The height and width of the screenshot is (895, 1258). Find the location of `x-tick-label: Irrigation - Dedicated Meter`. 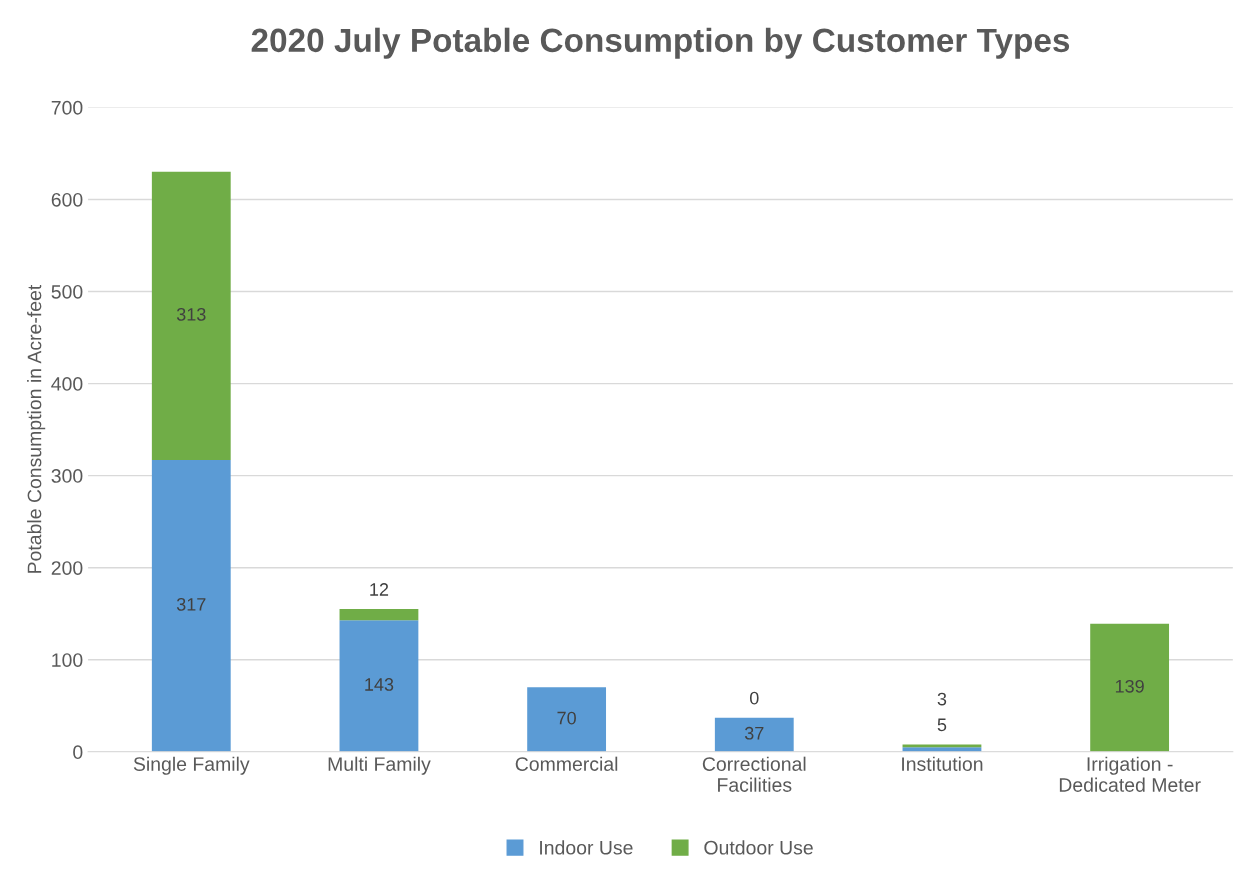

x-tick-label: Irrigation - Dedicated Meter is located at coordinates (1130, 774).